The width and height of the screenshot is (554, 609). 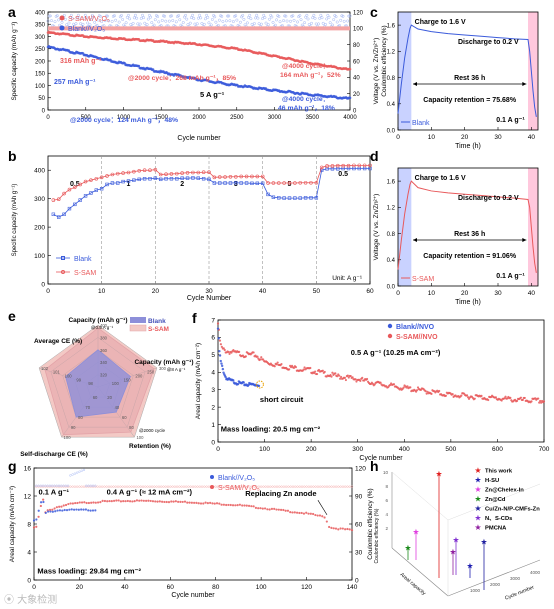 I want to click on chart-a-annot: 257 mAh g⁻¹, so click(x=75, y=82).